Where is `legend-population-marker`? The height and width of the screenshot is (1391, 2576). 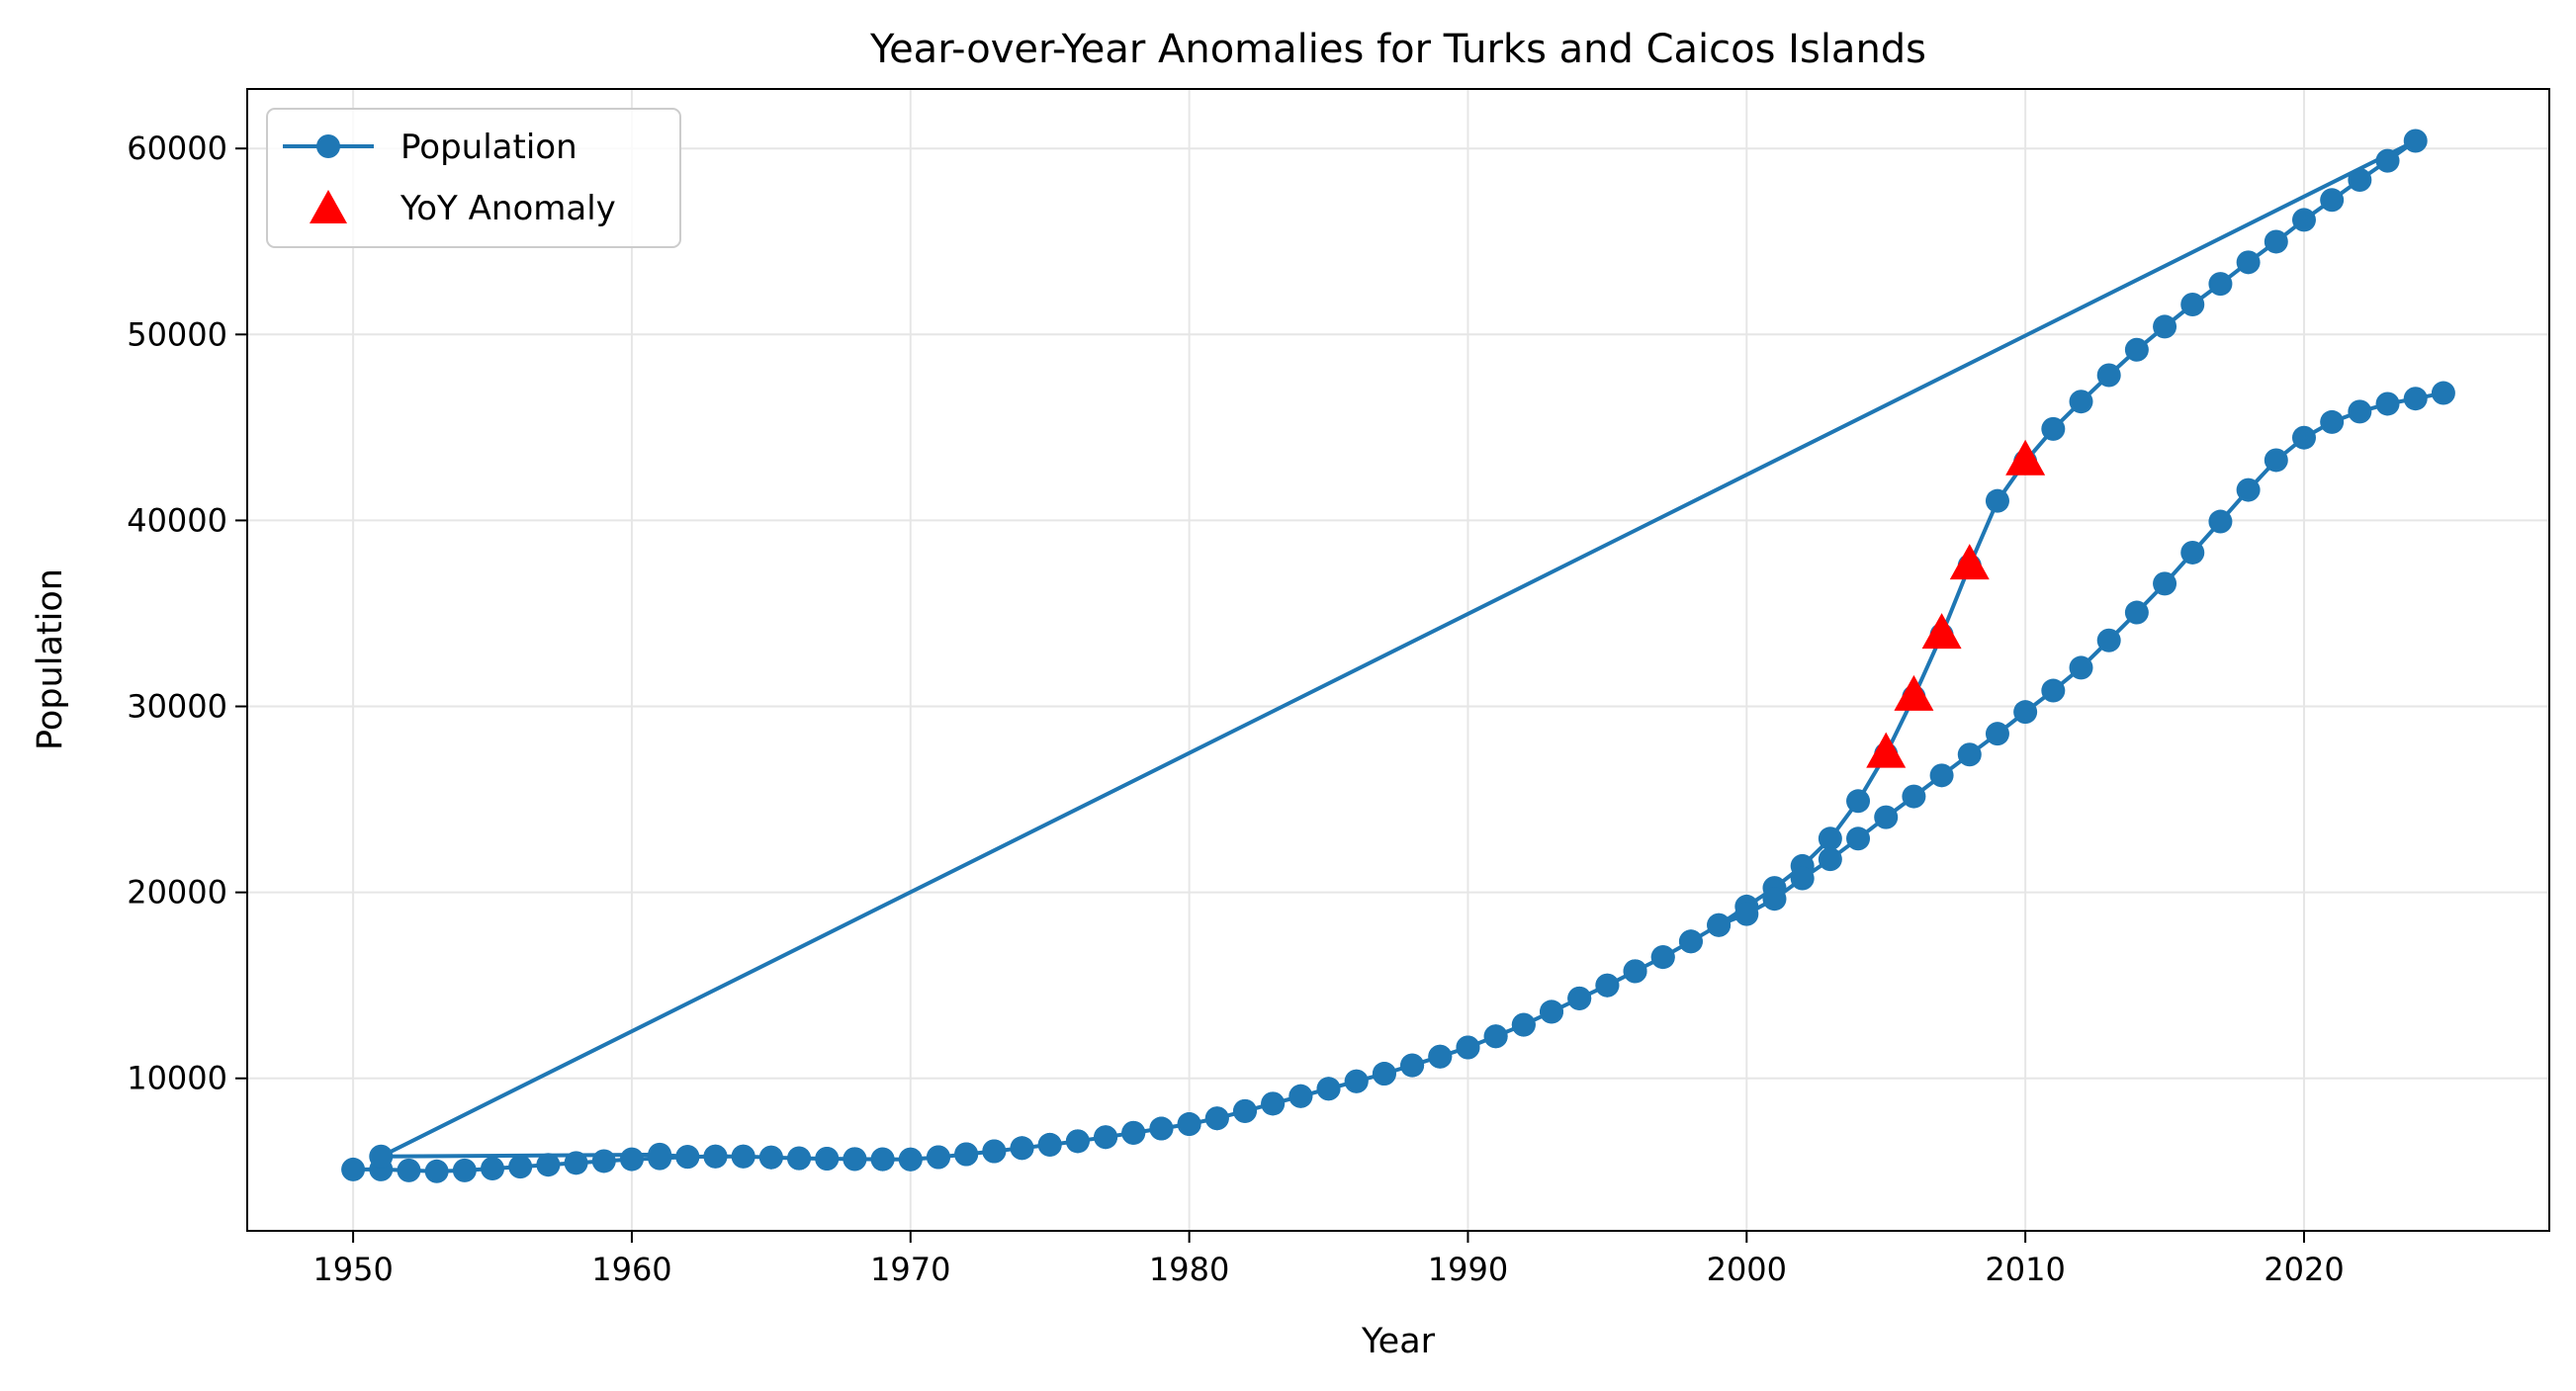 legend-population-marker is located at coordinates (328, 146).